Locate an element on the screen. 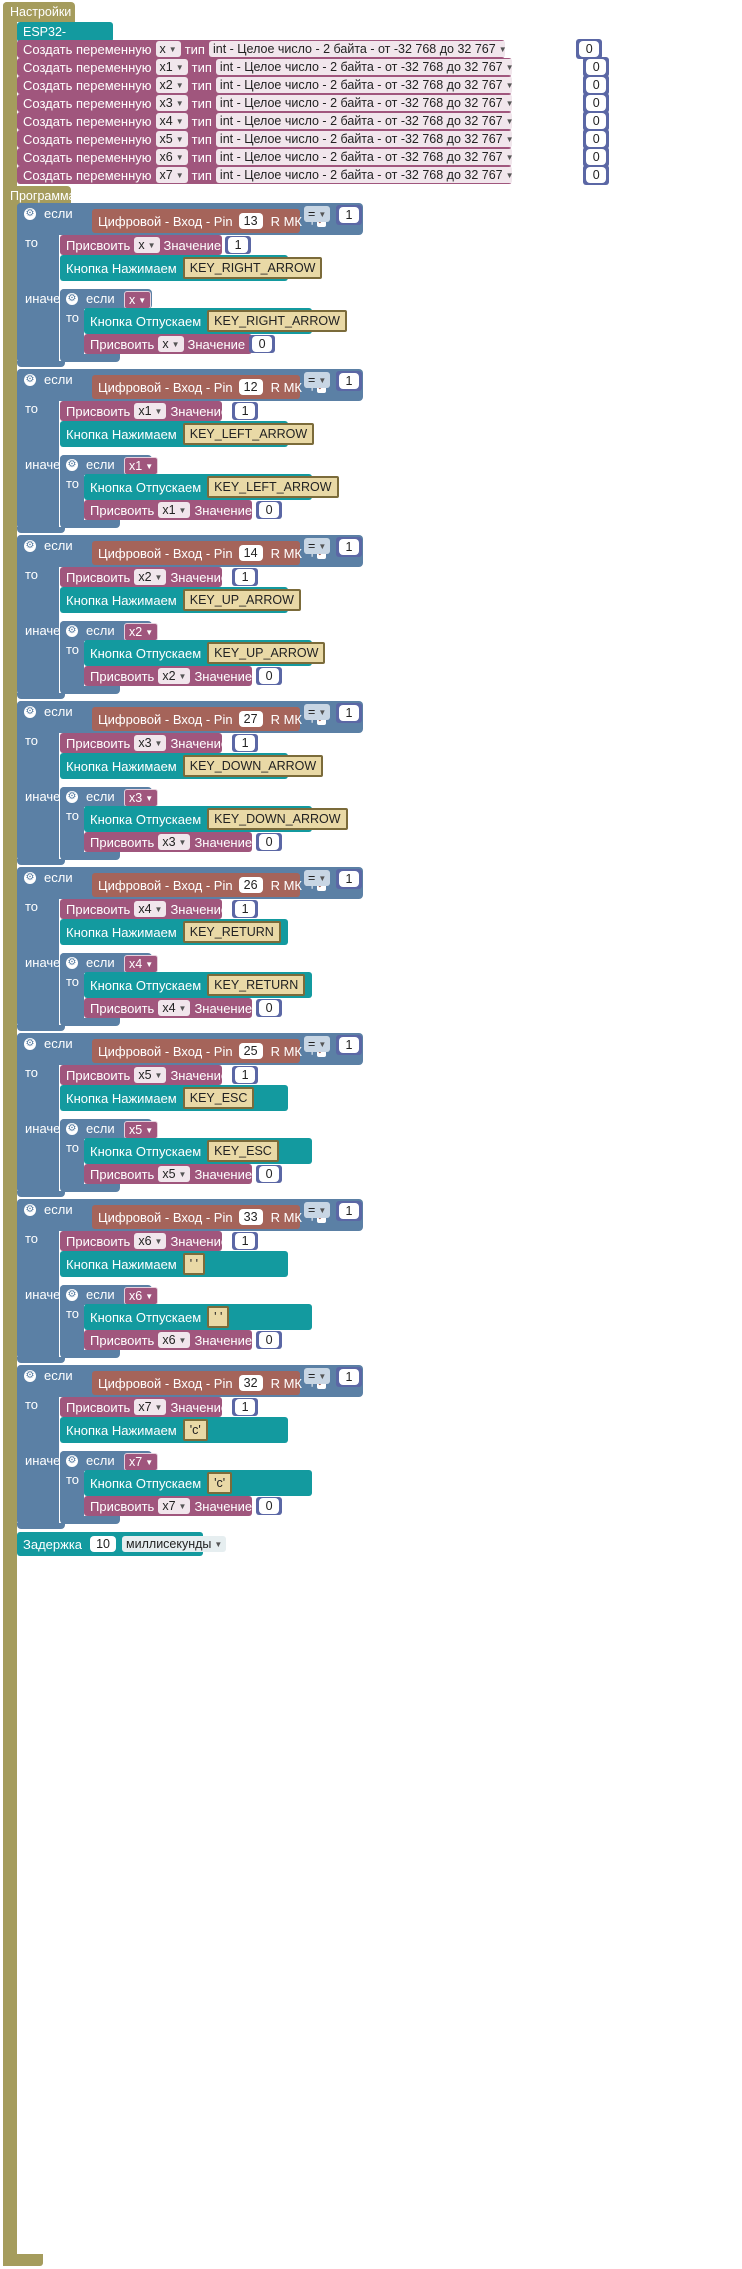 Image resolution: width=742 pixels, height=2269 pixels. assign-off-block: Присвоить x3 ▼ Значение 0 is located at coordinates (183, 842).